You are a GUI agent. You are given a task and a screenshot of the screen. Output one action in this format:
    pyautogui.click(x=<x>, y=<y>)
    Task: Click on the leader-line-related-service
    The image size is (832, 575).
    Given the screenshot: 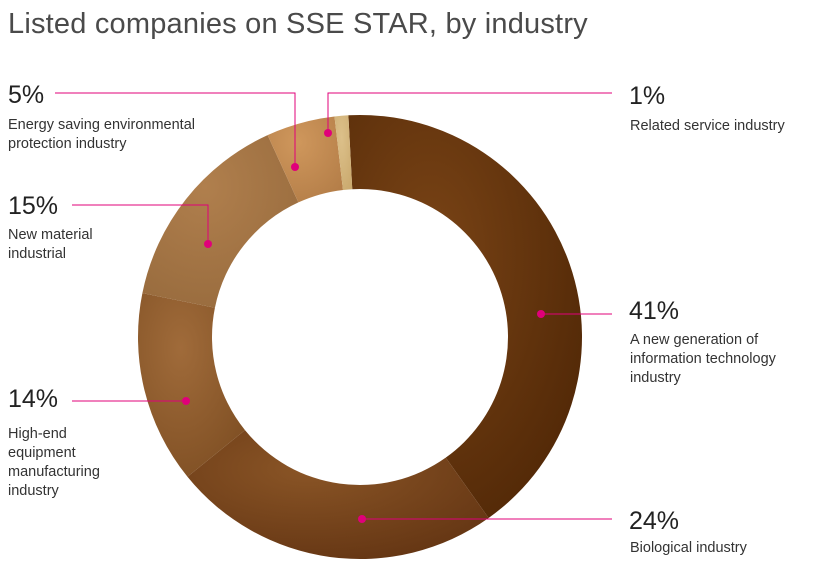 What is the action you would take?
    pyautogui.click(x=469, y=112)
    